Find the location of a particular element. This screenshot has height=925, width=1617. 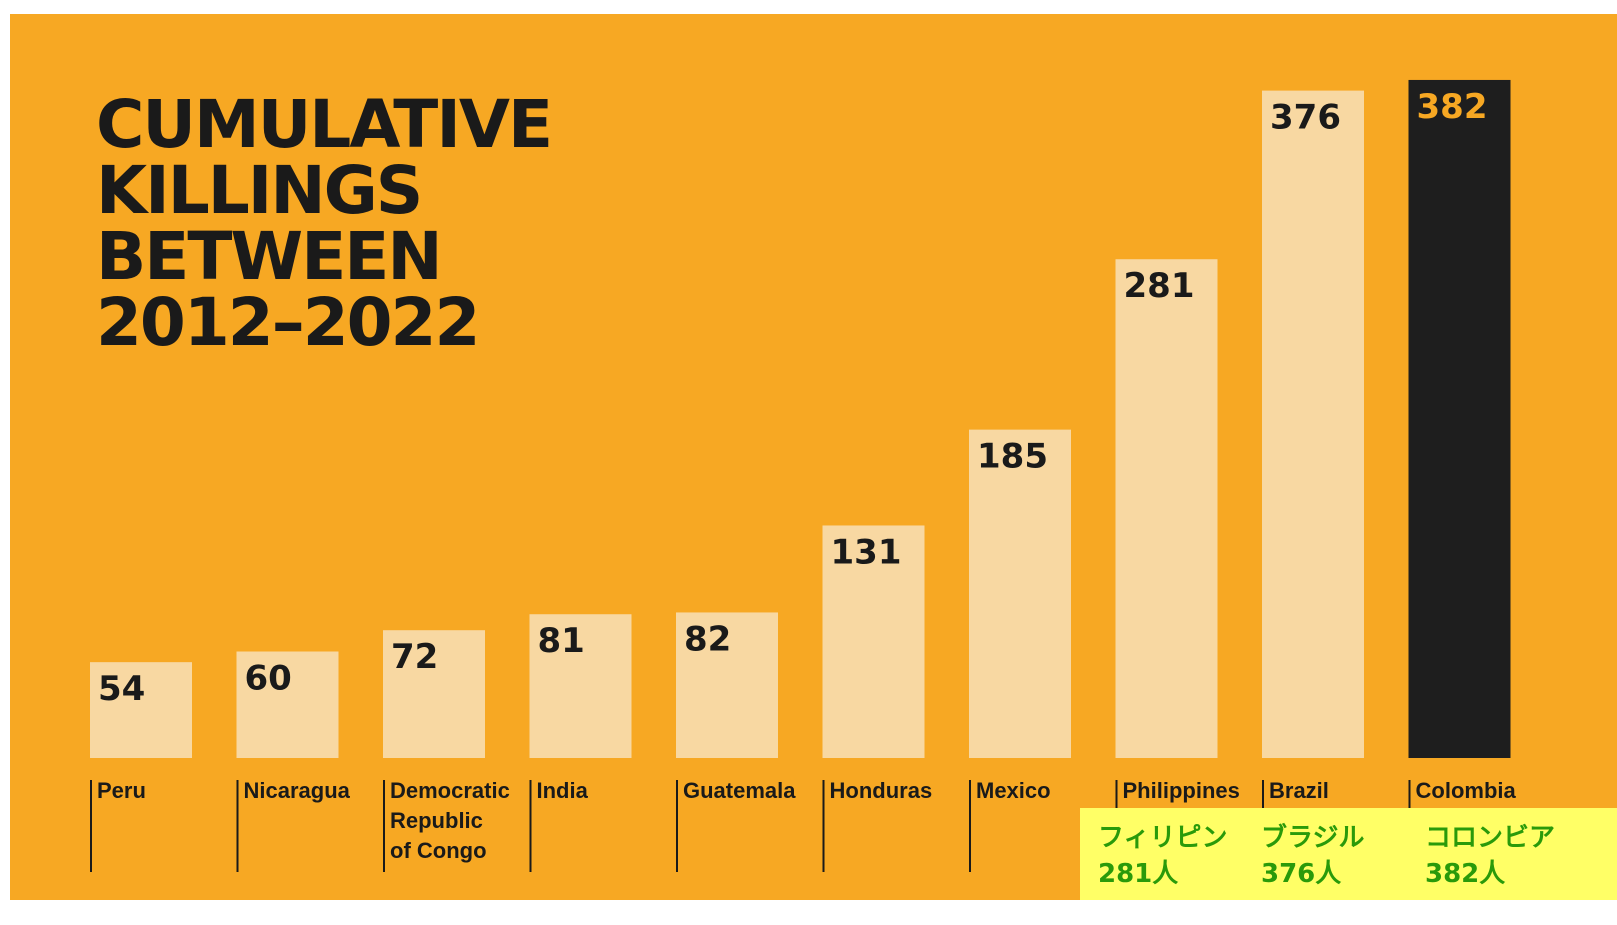

bar-value-label-2: 72 is located at coordinates (414, 657).